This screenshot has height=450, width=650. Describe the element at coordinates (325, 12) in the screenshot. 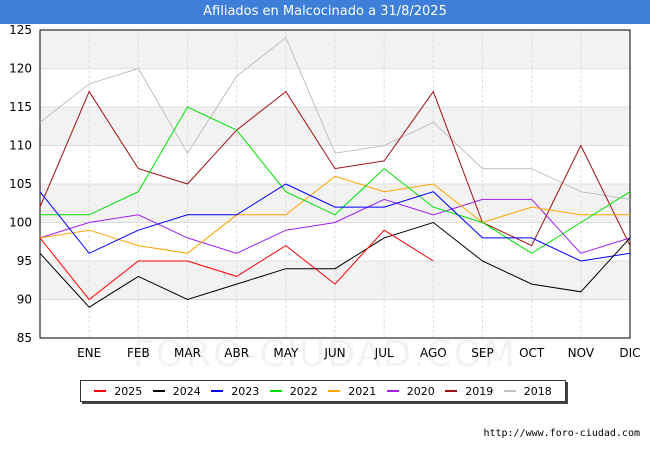

I see `chart-title: Afiliados en Malcocinado a 31/8/2025` at that location.